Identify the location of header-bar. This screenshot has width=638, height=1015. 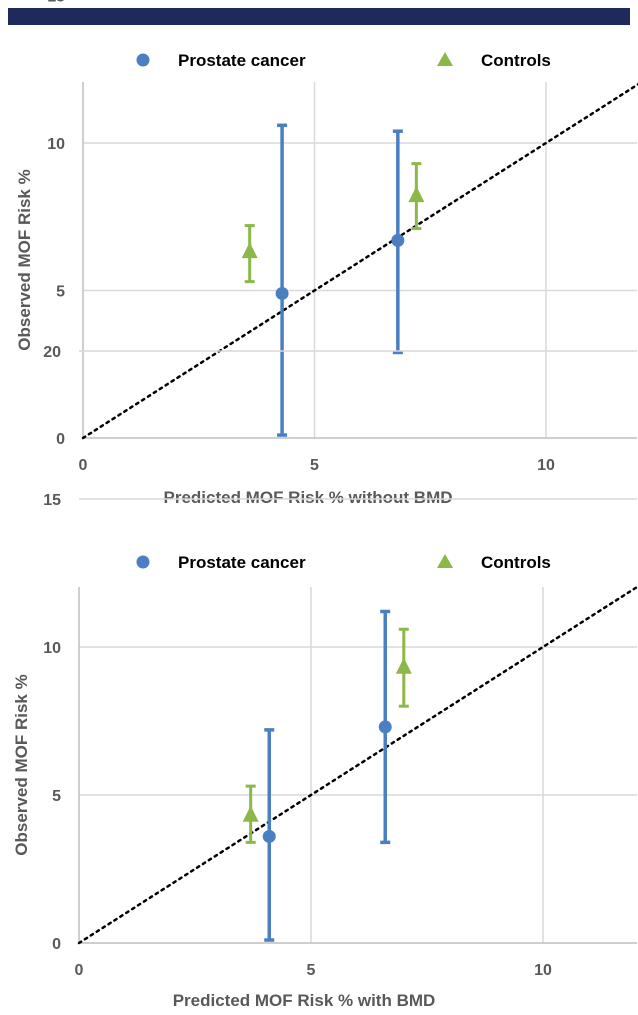
(319, 16).